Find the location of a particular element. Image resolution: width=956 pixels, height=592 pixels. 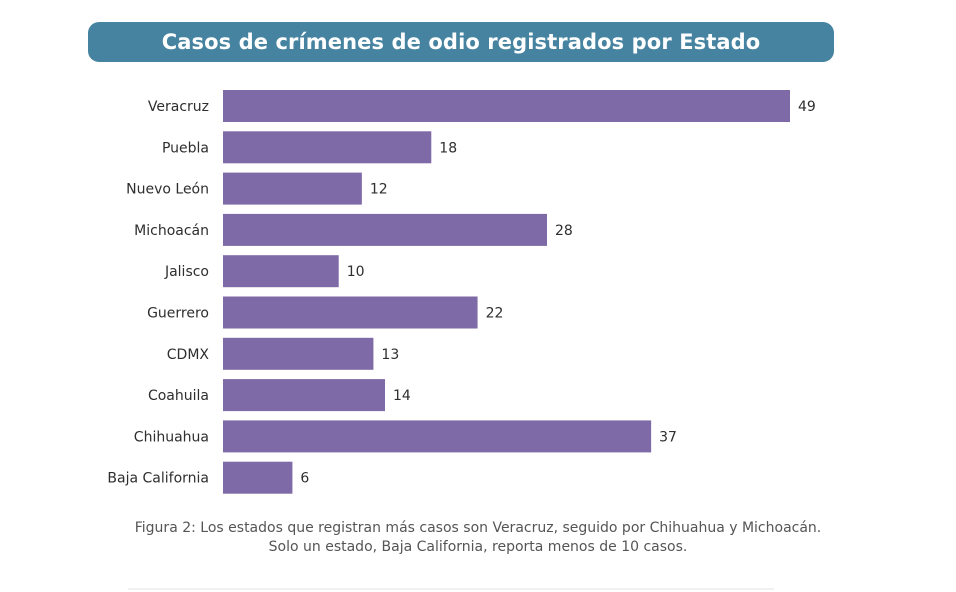

value-label-jalisco: 10 is located at coordinates (356, 272).